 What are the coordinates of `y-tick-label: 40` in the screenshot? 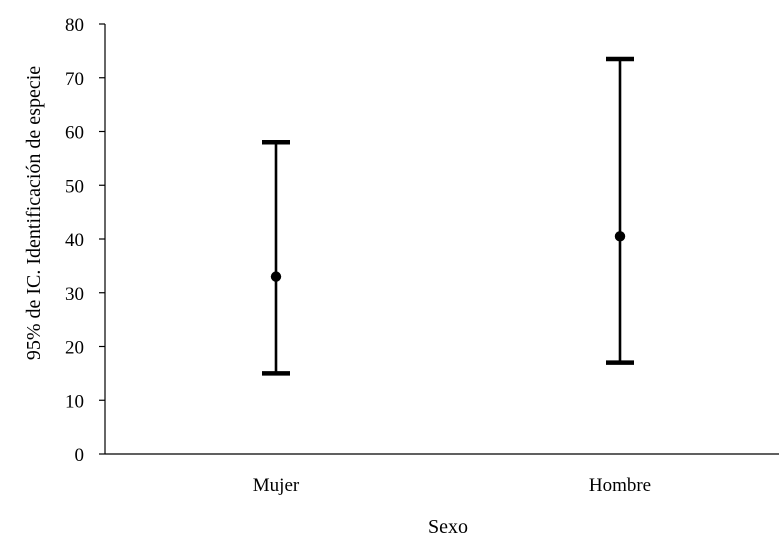 It's located at (74, 240).